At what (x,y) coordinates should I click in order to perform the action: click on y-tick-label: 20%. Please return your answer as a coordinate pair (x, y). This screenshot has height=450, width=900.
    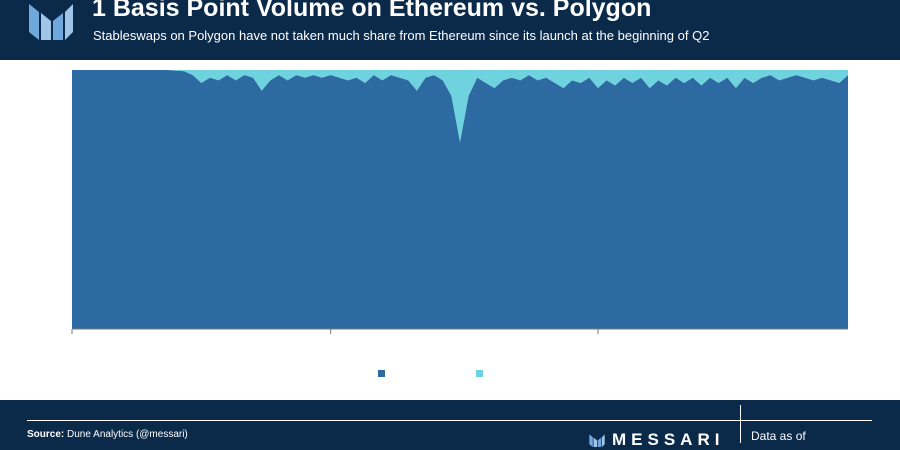
    Looking at the image, I should click on (49, 278).